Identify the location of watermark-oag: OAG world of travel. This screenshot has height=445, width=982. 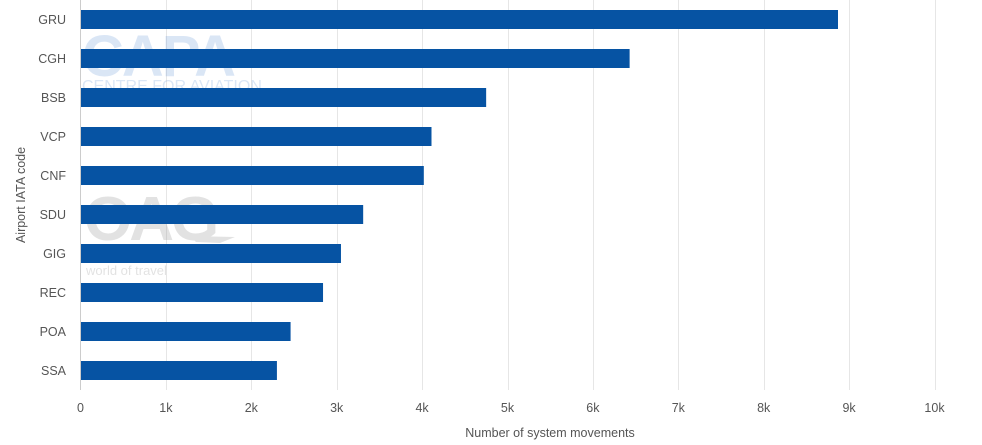
(159, 231).